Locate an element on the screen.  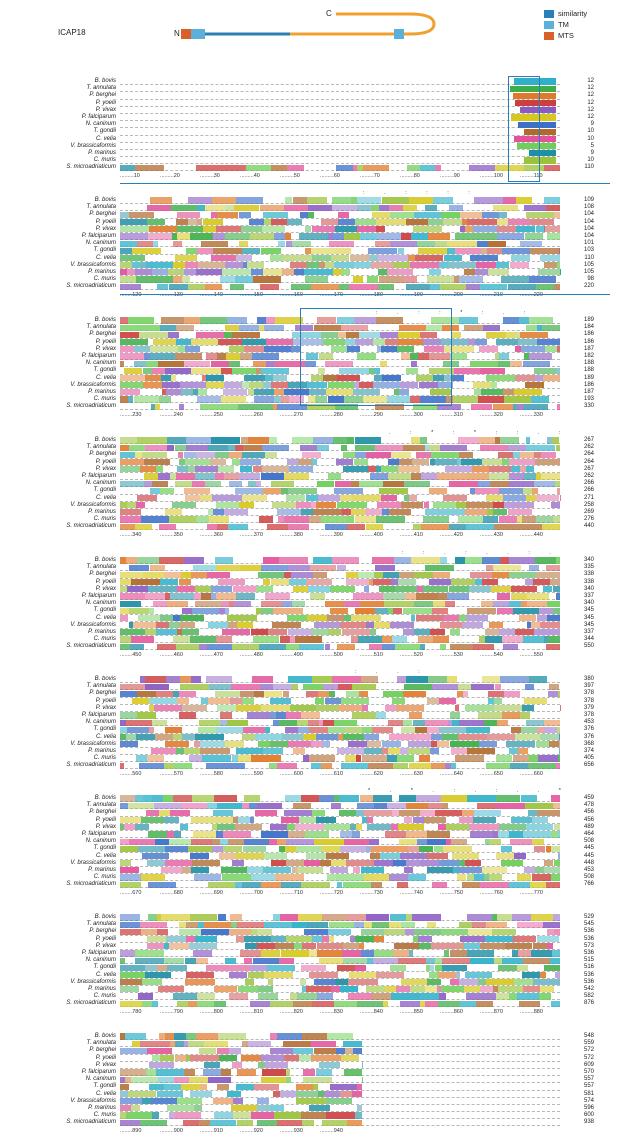
sequence-tracks is located at coordinates (340, 604).